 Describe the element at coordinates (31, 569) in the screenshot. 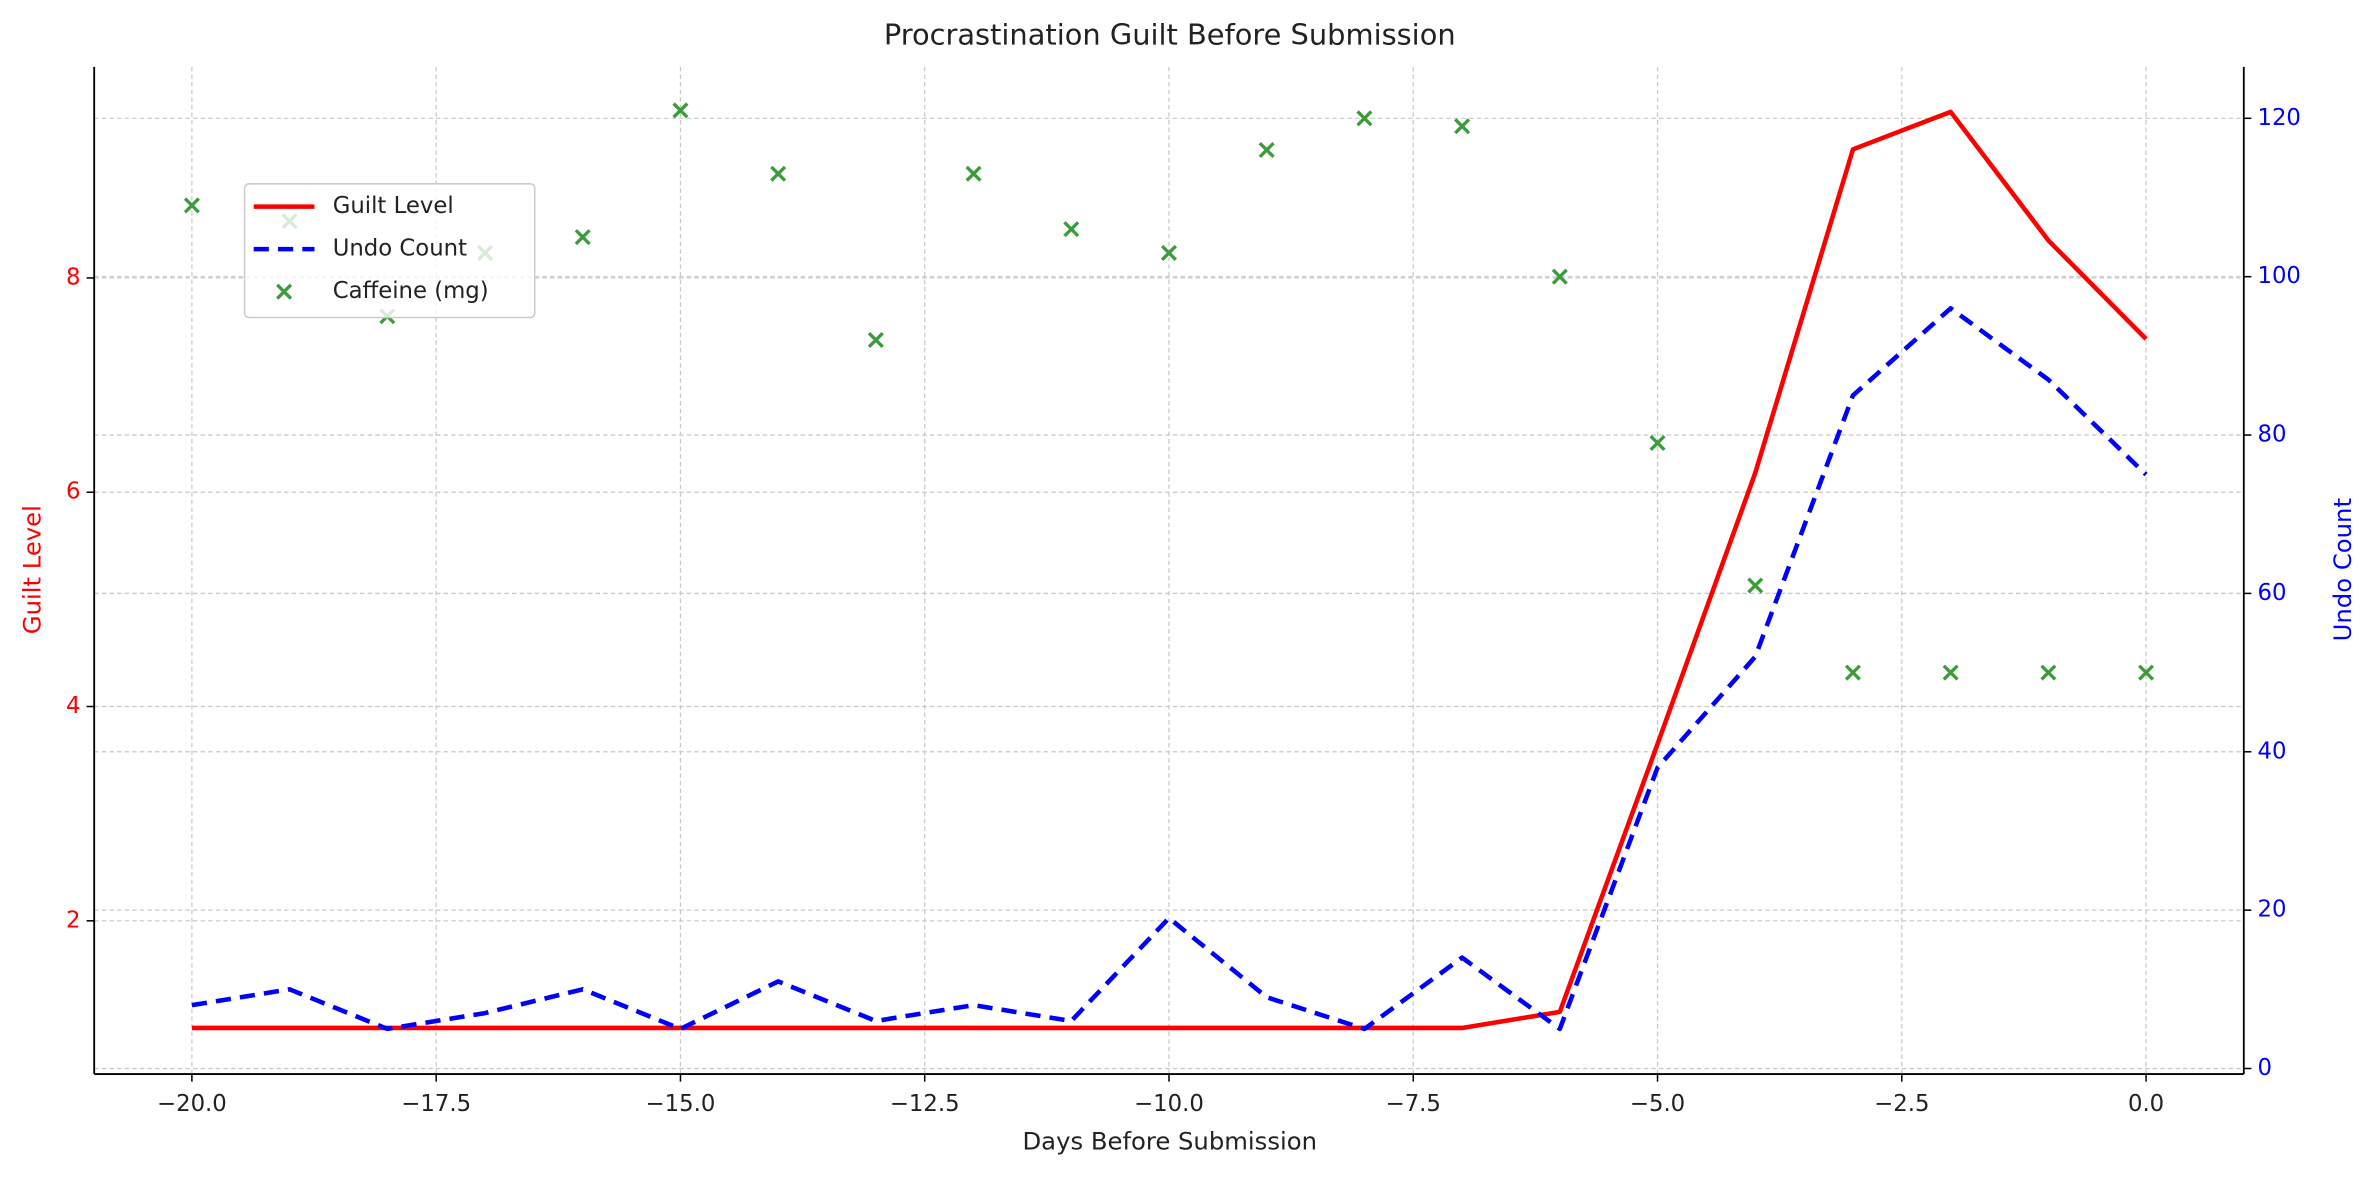

I see `y-axis-label: Guilt Level` at that location.